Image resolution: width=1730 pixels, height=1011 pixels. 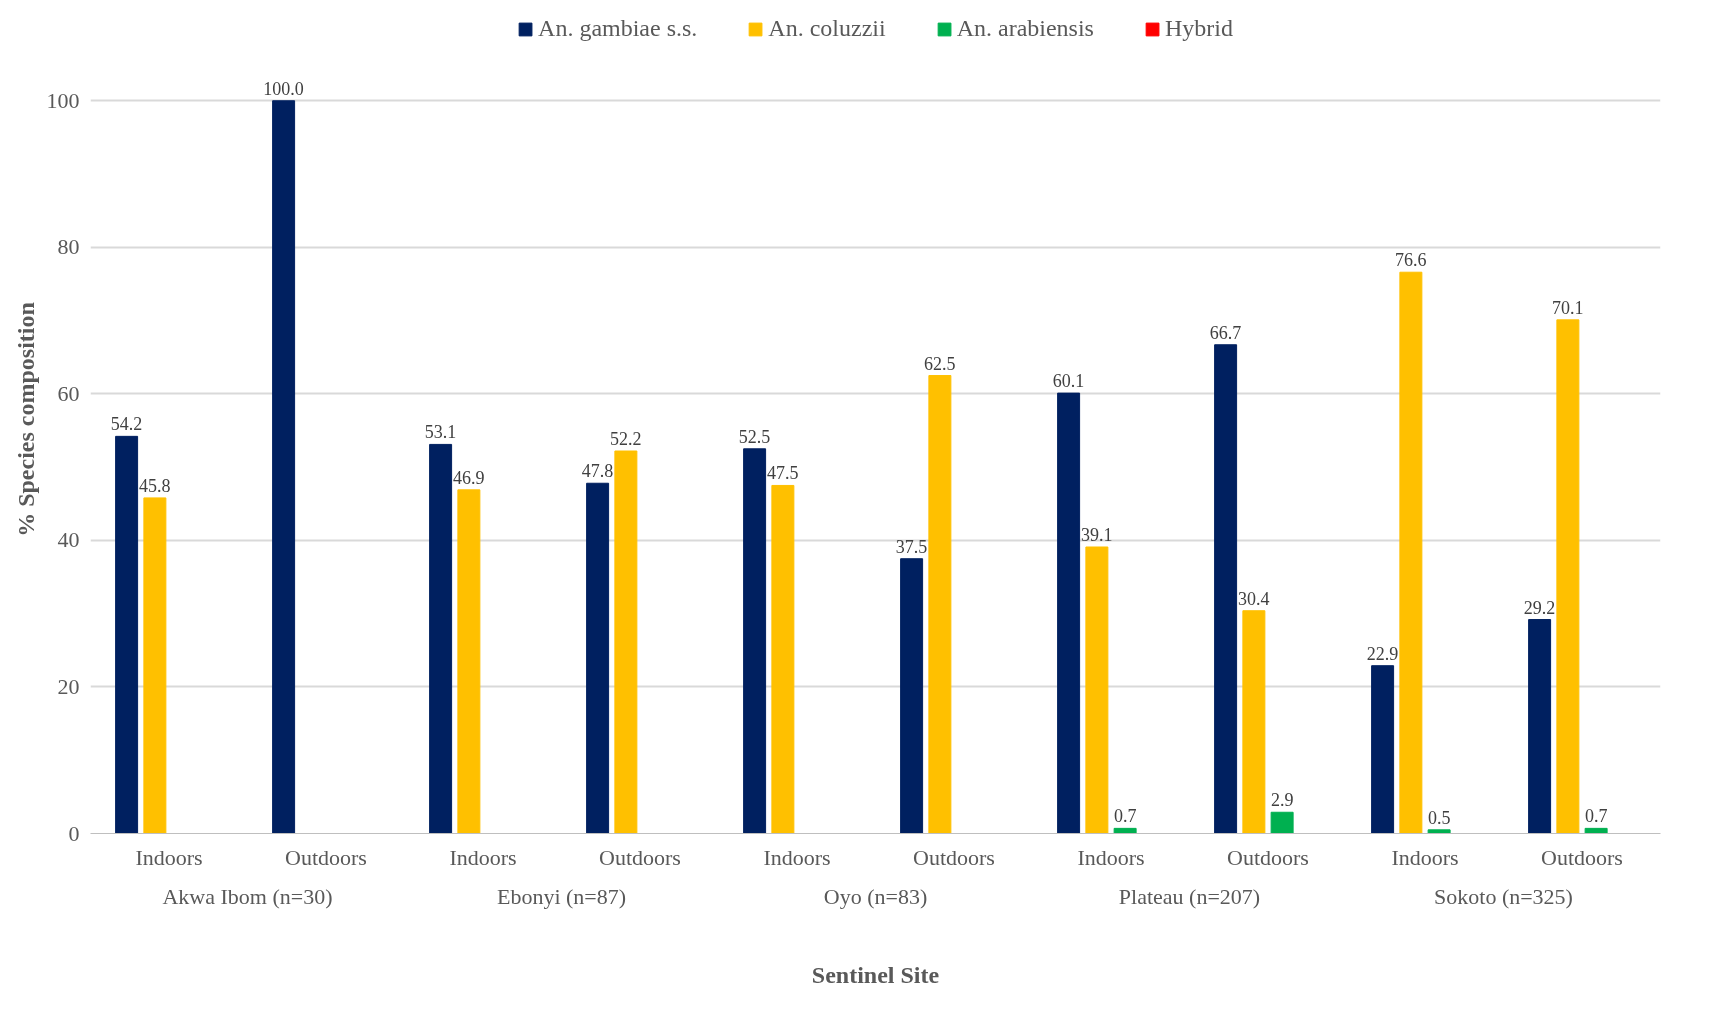 I want to click on data-label: 45.8, so click(x=155, y=485).